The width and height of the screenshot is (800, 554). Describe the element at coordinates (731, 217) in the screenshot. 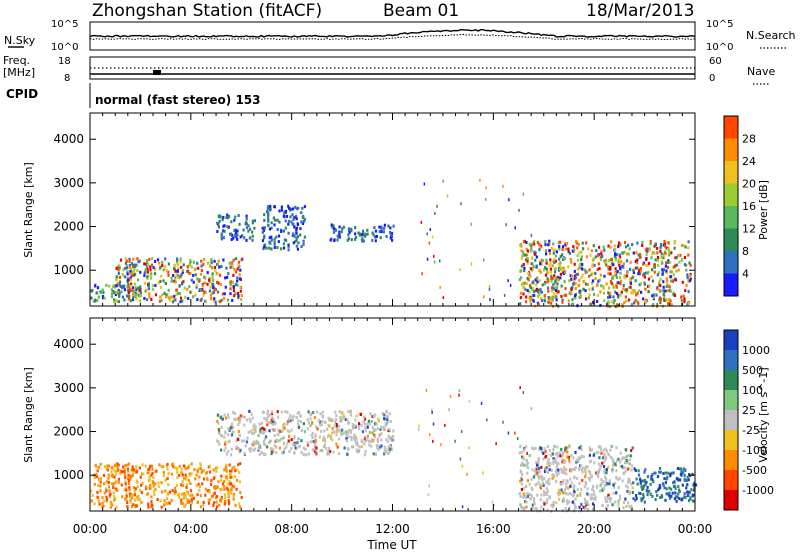

I see `colorbar-swatch` at that location.